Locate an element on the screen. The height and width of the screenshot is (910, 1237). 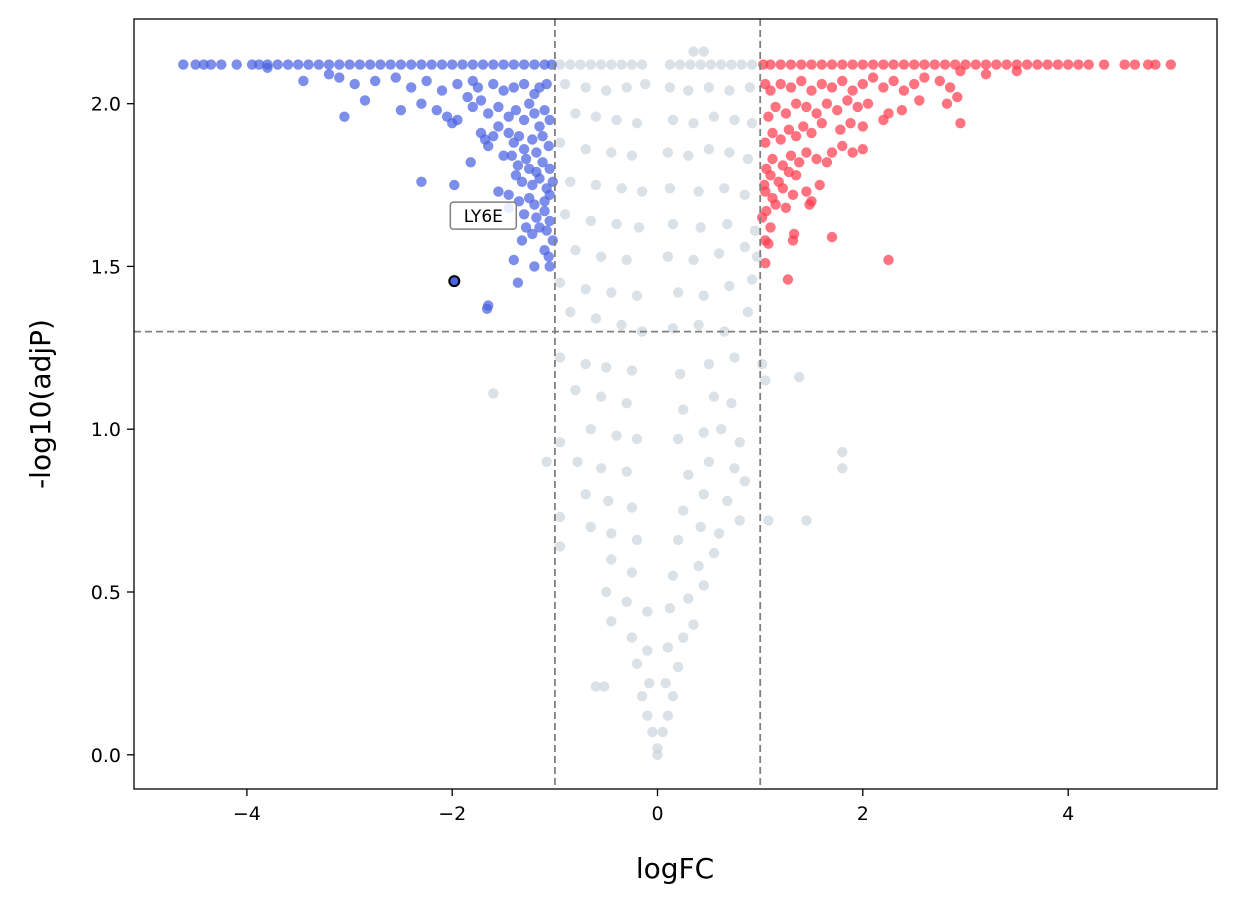
x-tick-label: 4 is located at coordinates (1068, 814).